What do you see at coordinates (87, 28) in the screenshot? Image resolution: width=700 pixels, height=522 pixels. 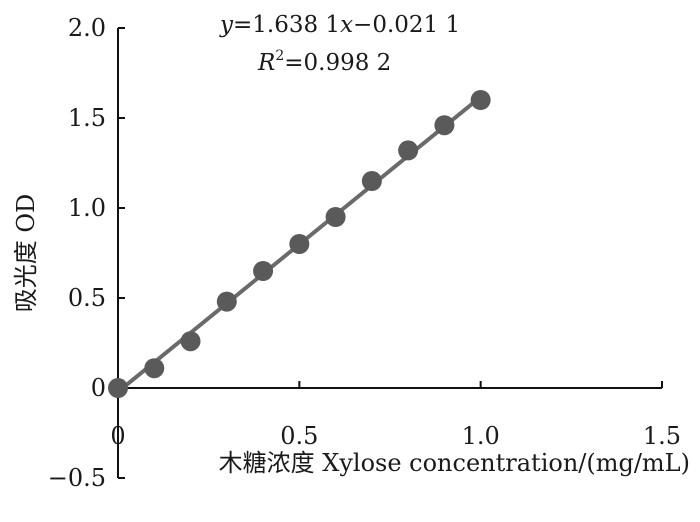 I see `y-tick-label: 2.0` at bounding box center [87, 28].